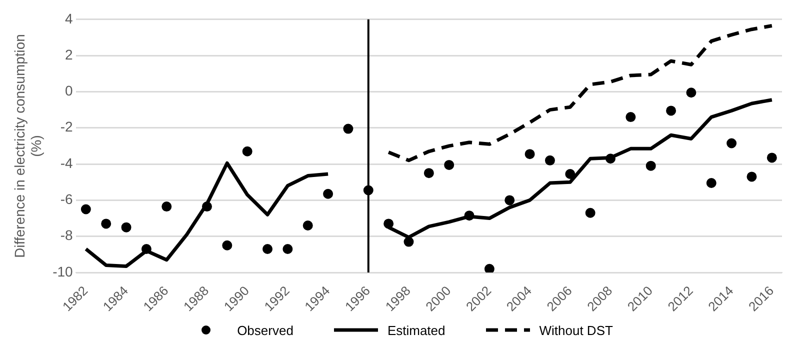  What do you see at coordinates (69, 54) in the screenshot?
I see `y-tick-label: 2` at bounding box center [69, 54].